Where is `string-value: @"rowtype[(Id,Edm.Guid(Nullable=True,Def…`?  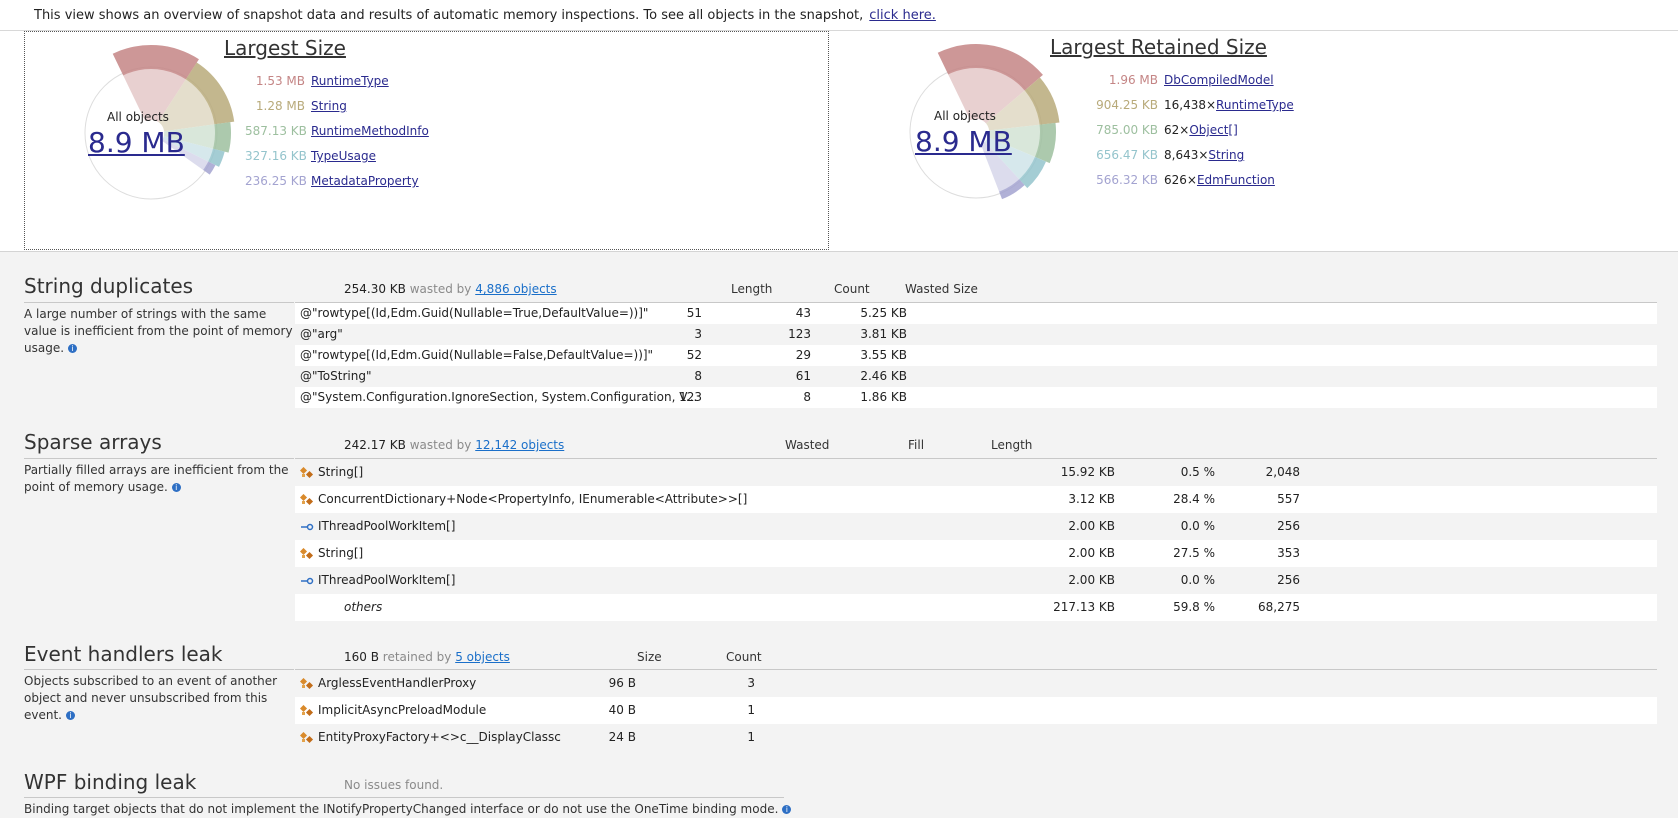
string-value: @"rowtype[(Id,Edm.Guid(Nullable=True,Def… is located at coordinates (474, 313).